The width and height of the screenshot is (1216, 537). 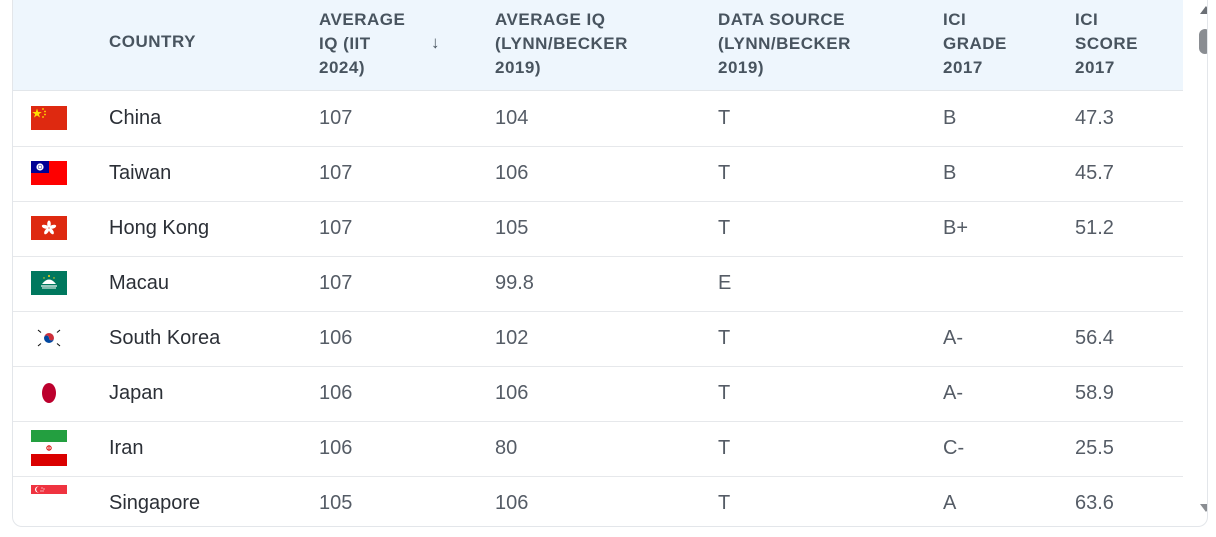 What do you see at coordinates (139, 283) in the screenshot?
I see `country-name: Macau` at bounding box center [139, 283].